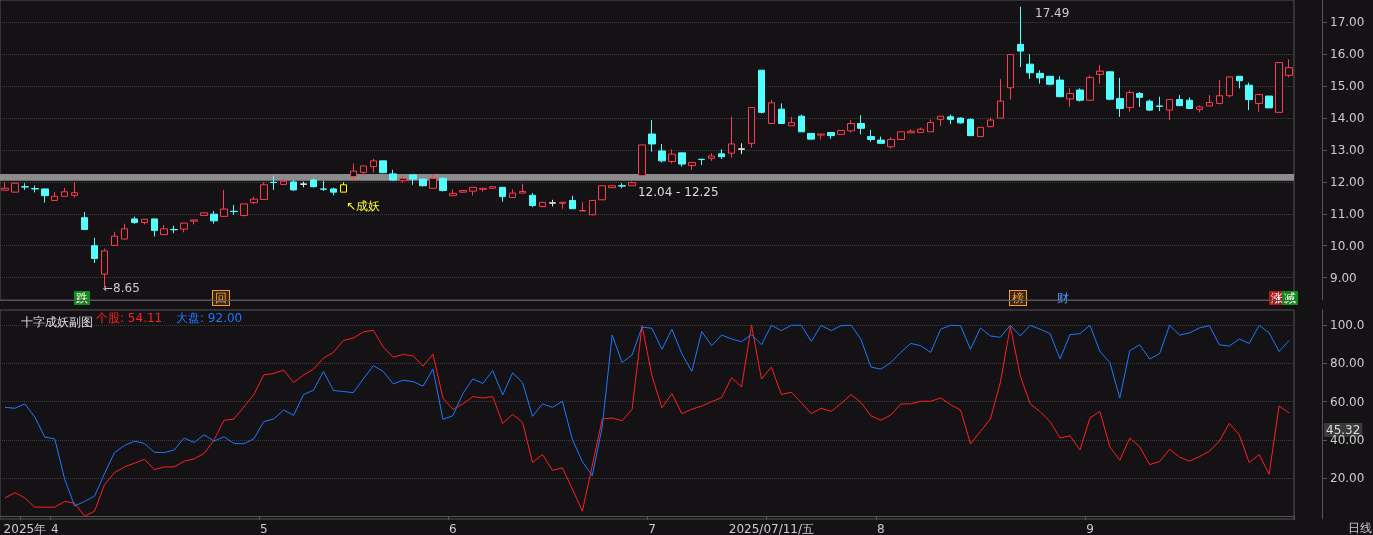 The image size is (1373, 535). What do you see at coordinates (141, 318) in the screenshot?
I see `annotation: : 54.11` at bounding box center [141, 318].